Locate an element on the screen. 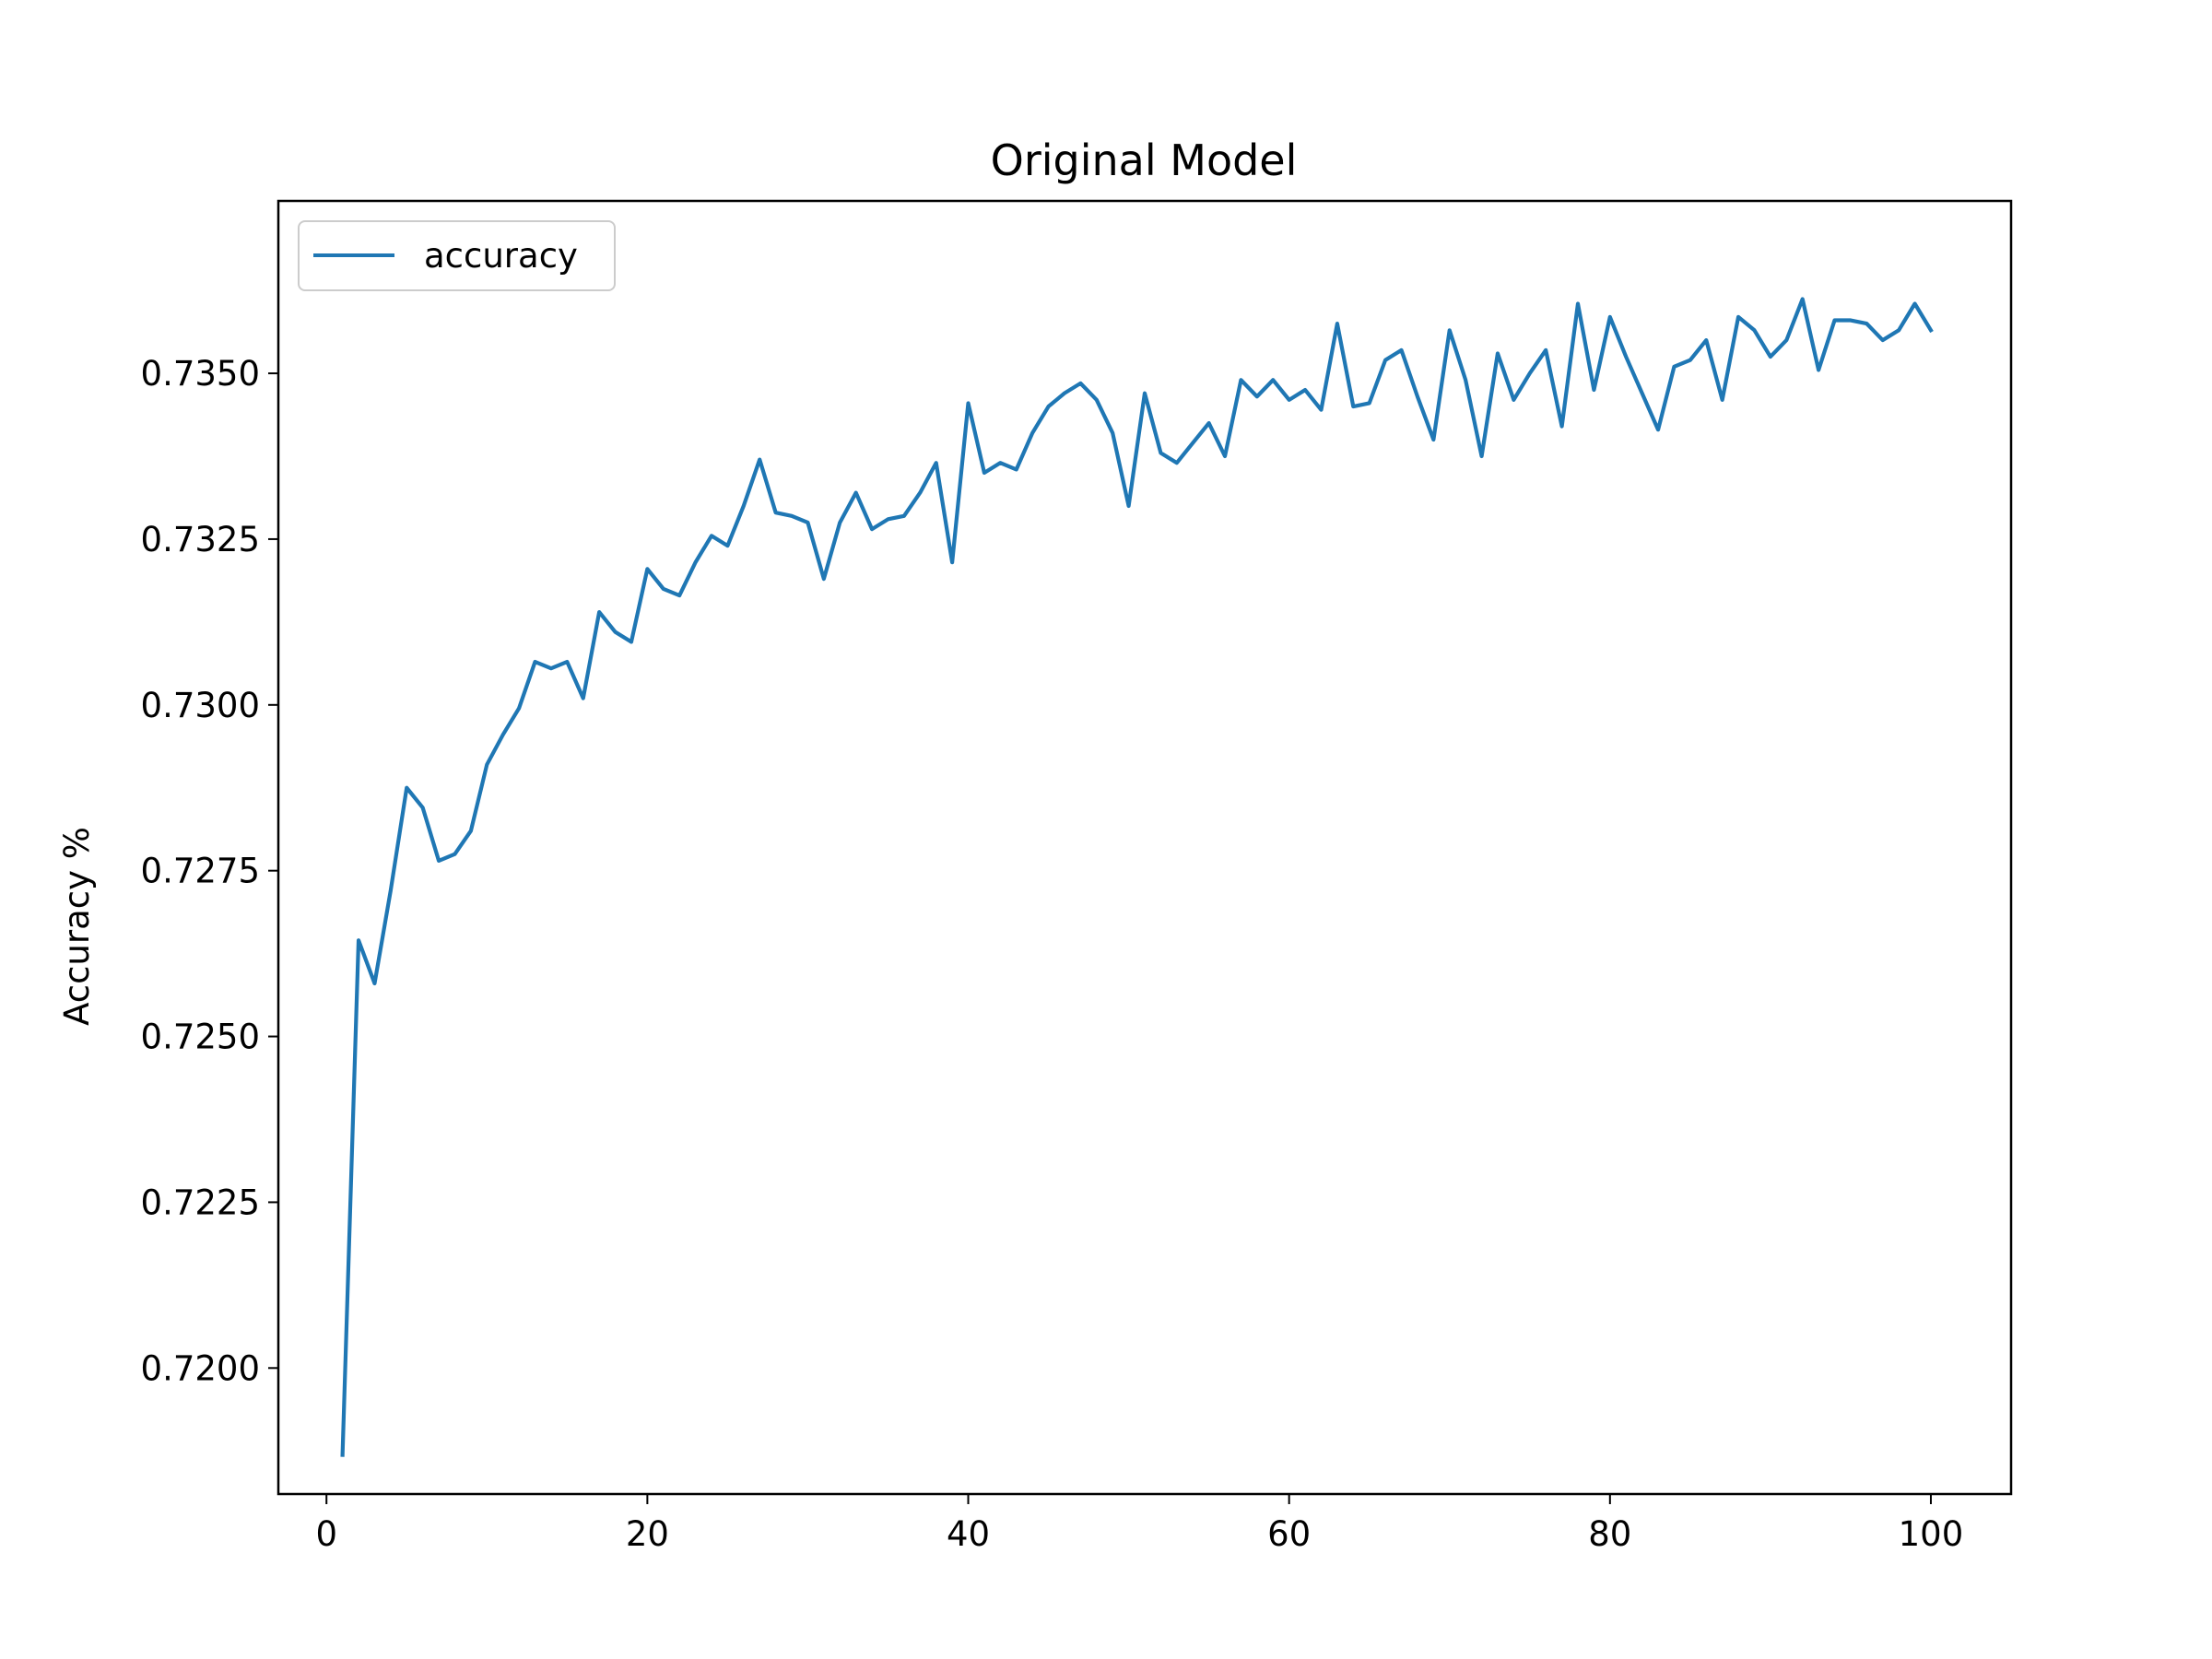  y-tick-label: 0.7200 is located at coordinates (200, 1368).